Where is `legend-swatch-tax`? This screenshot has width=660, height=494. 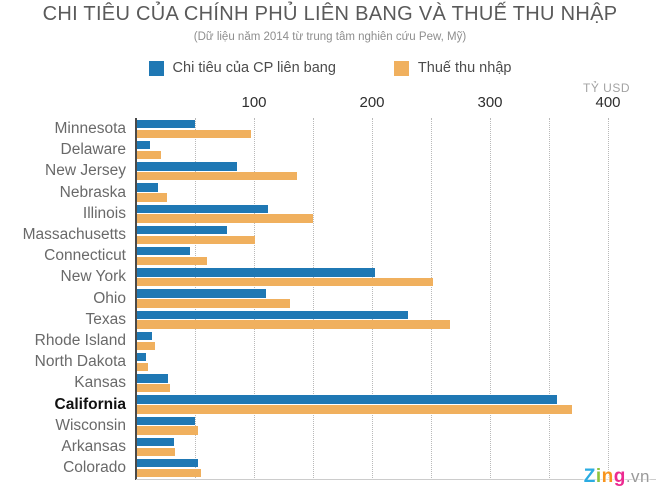 legend-swatch-tax is located at coordinates (401, 68).